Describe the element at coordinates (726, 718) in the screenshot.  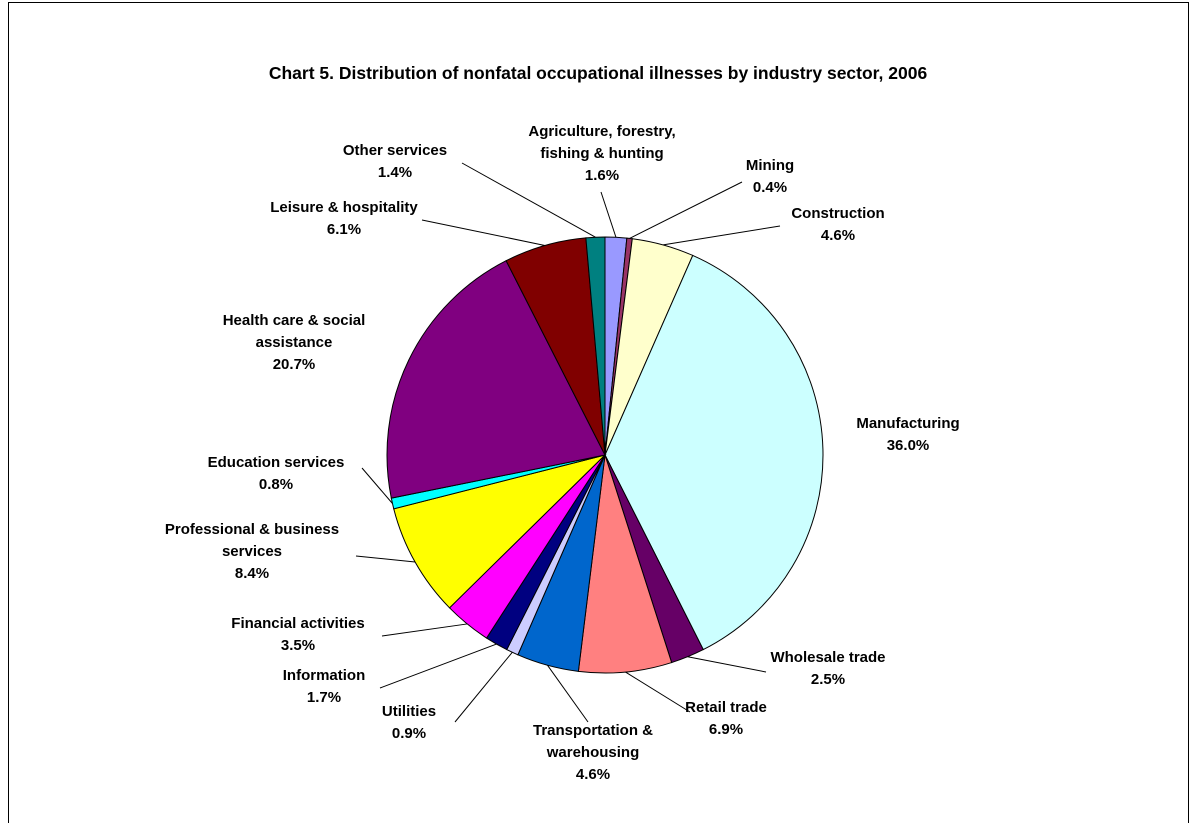
I see `slice-label: Retail trade 6.9%` at that location.